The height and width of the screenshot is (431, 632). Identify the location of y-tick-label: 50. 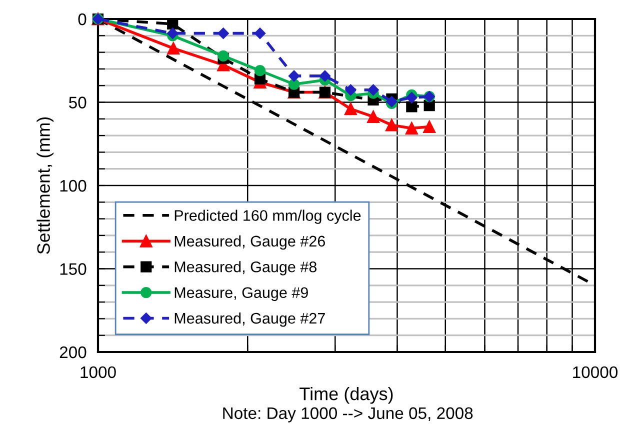
(77, 102).